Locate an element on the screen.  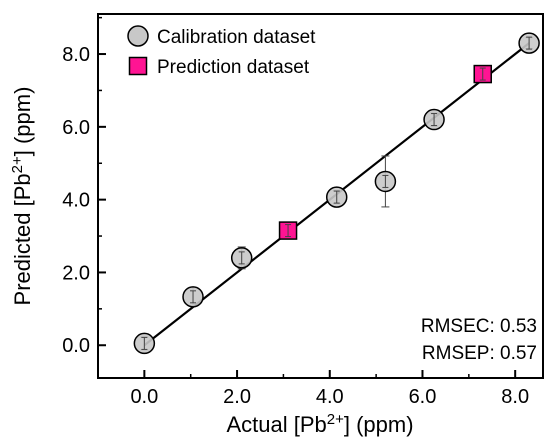
x-tick-label: 2.0 is located at coordinates (237, 397).